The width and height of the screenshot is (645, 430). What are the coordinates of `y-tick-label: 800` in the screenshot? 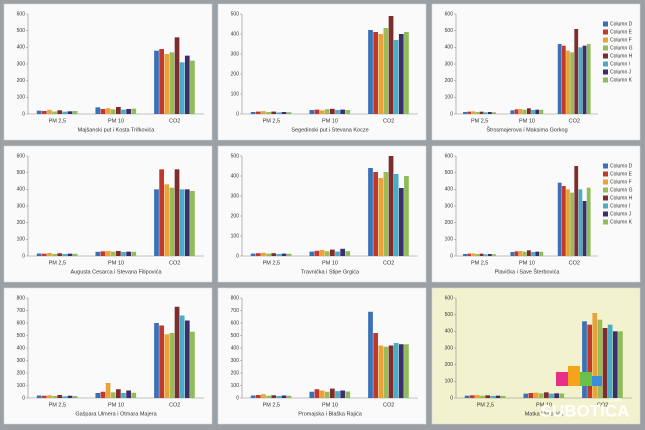 It's located at (235, 298).